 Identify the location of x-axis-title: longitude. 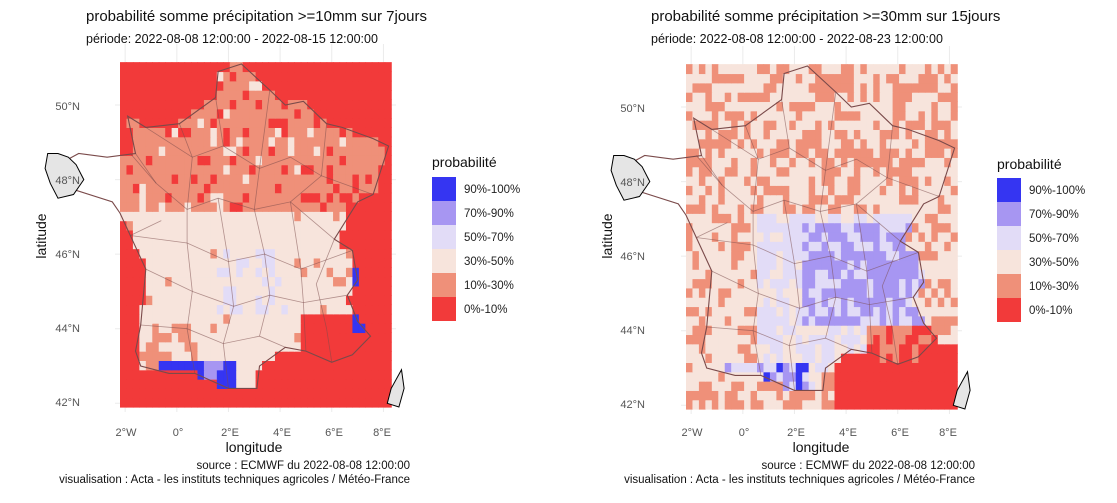
(821, 447).